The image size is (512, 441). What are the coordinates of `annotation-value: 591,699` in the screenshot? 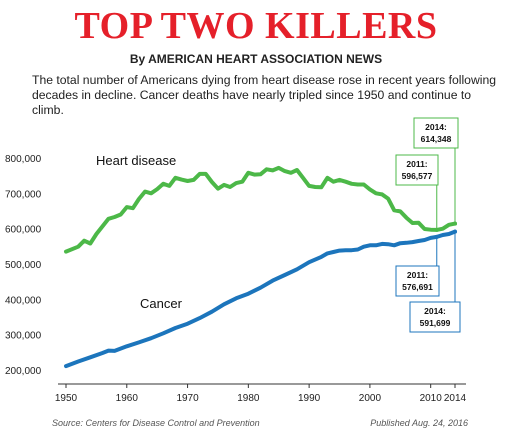 It's located at (435, 323).